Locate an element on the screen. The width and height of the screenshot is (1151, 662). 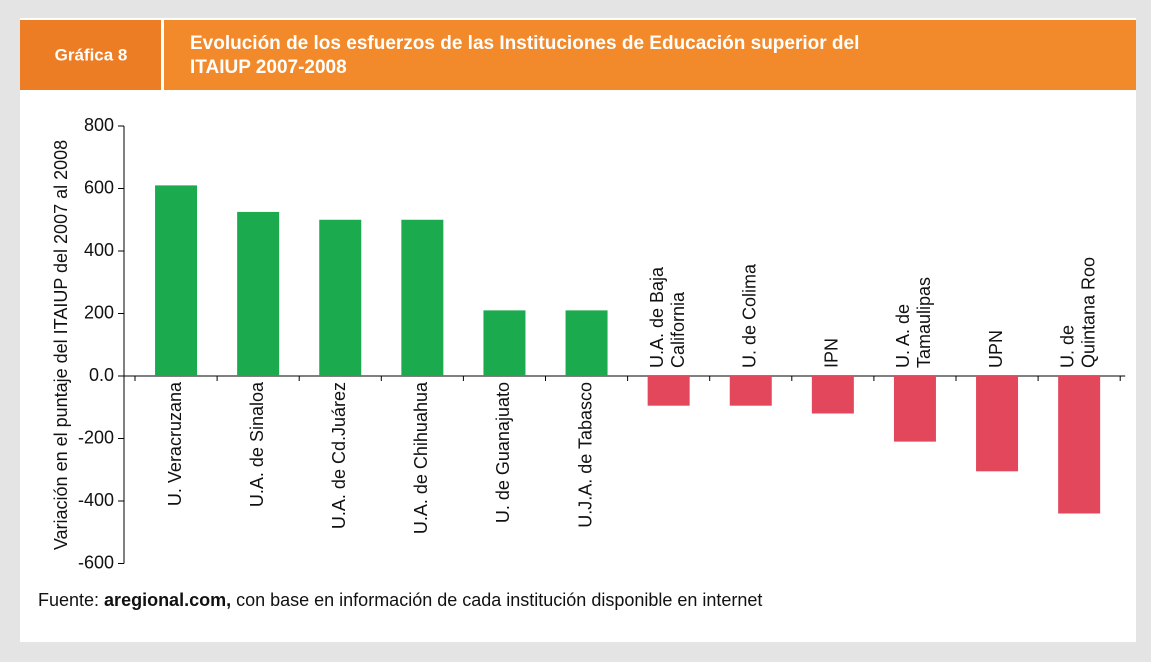
x-tick-label: U. Veracruzana is located at coordinates (175, 443).